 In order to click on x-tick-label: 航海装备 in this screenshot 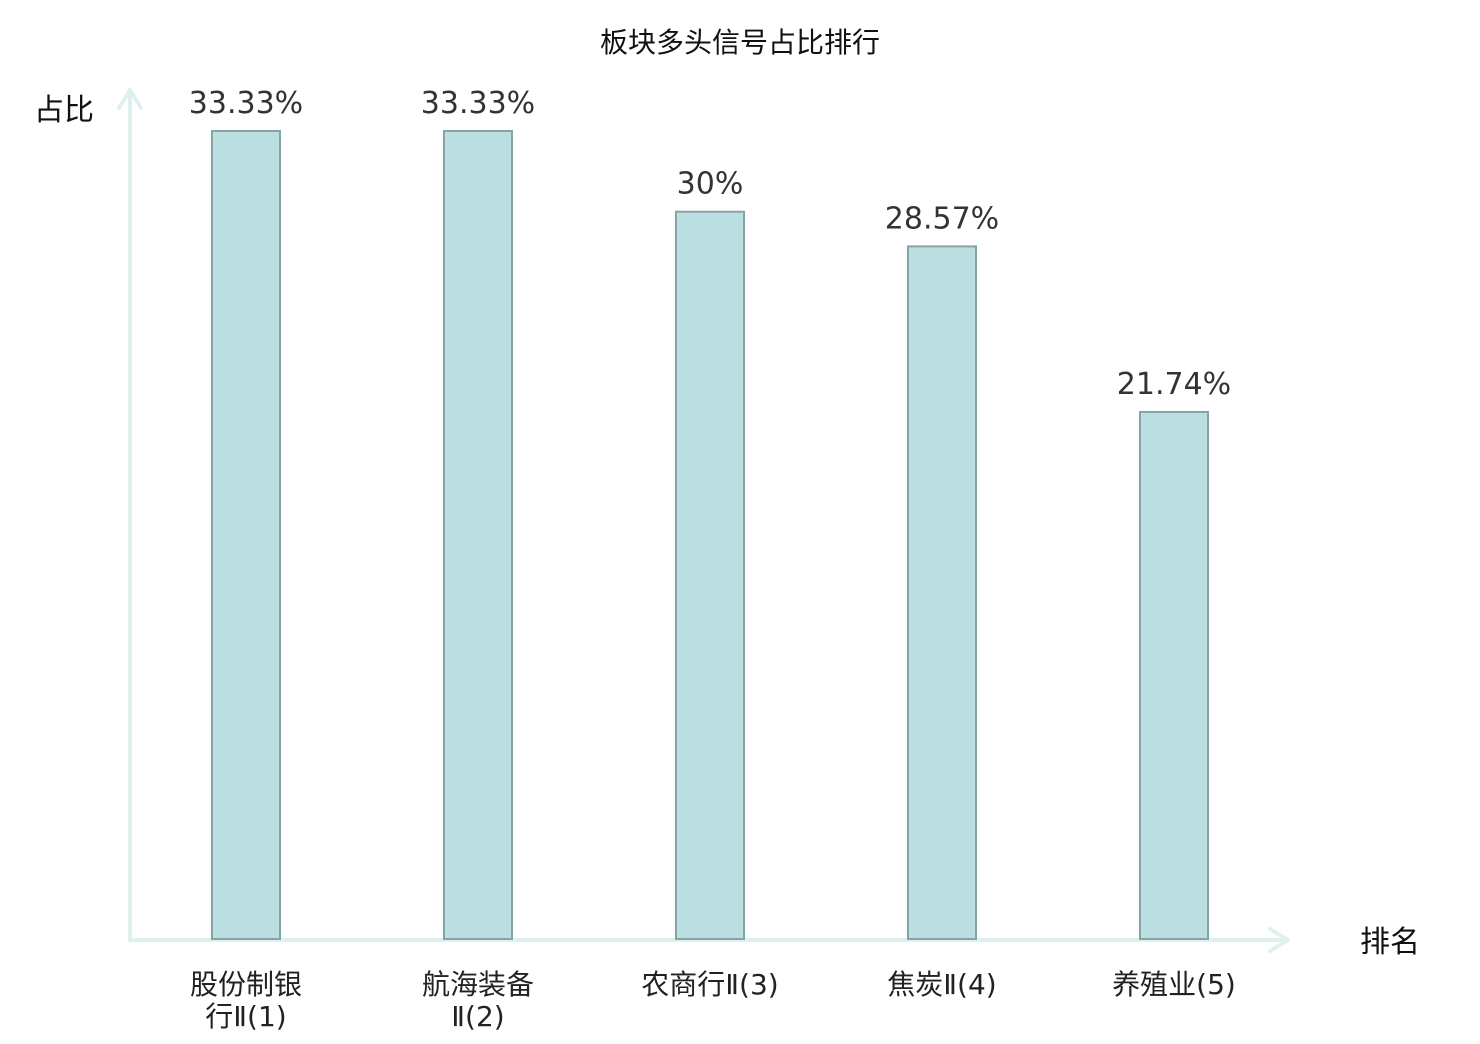, I will do `click(478, 984)`.